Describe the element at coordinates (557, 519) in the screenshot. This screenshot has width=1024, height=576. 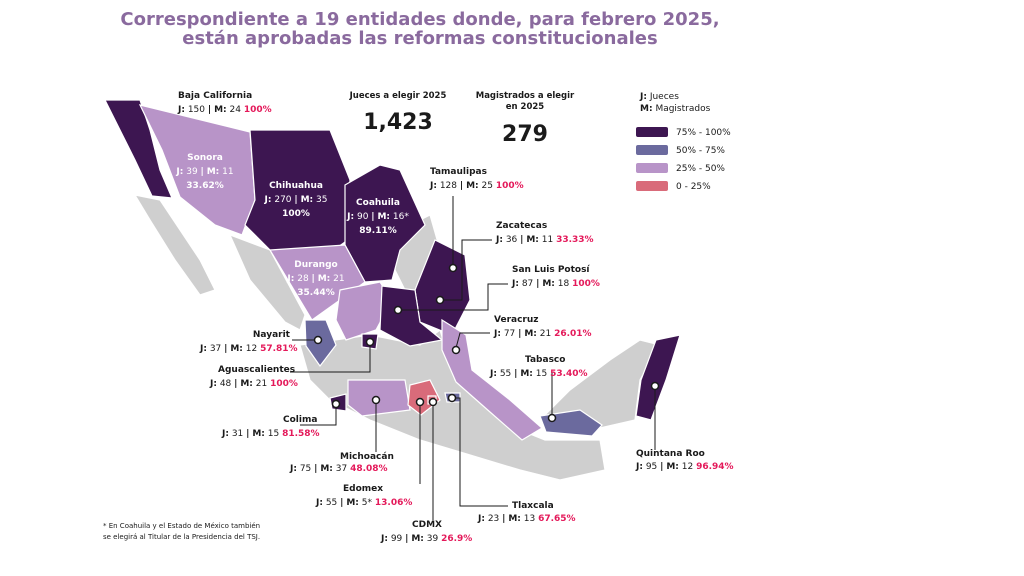
I see `state-percent: 67.65%` at that location.